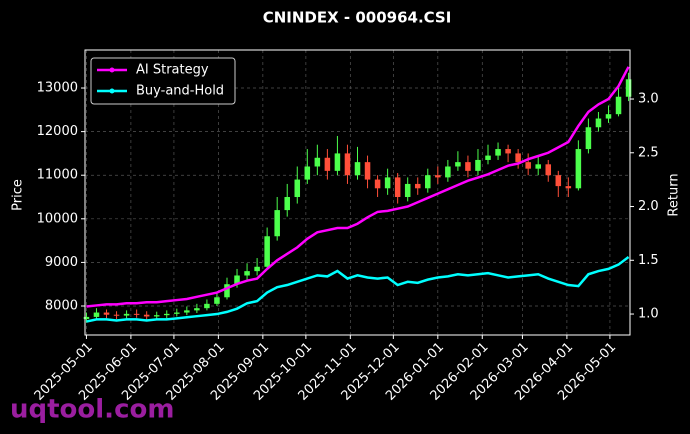 Image resolution: width=690 pixels, height=434 pixels. Describe the element at coordinates (648, 260) in the screenshot. I see `y2-tick-label: 1.5` at that location.